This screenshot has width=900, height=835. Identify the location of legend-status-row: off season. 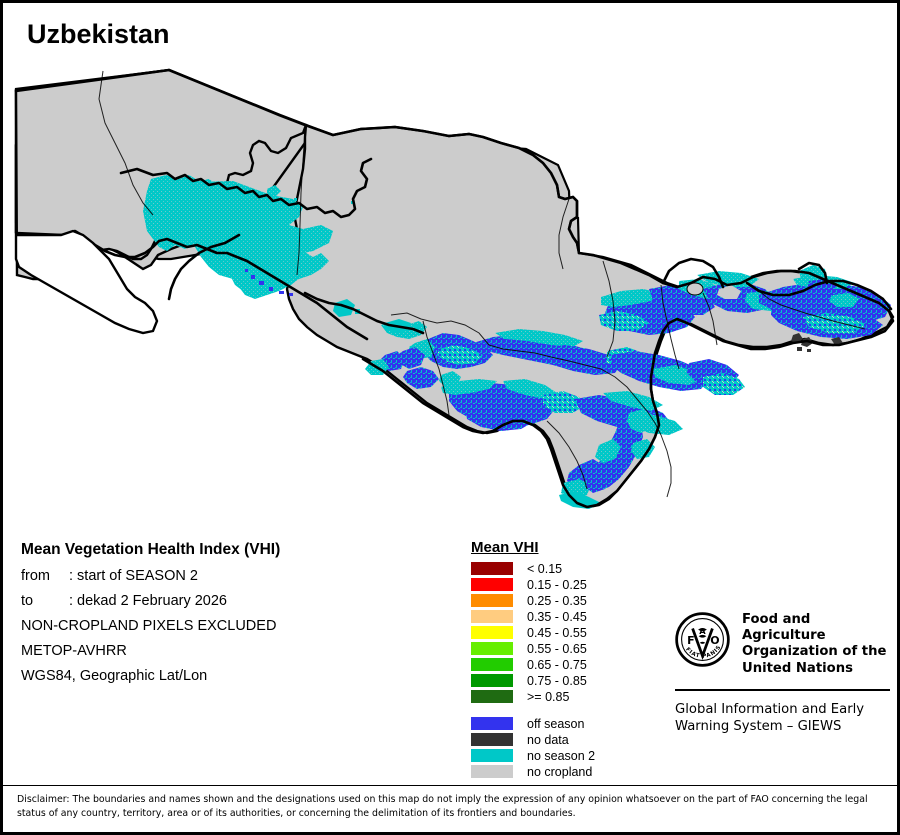
(566, 723).